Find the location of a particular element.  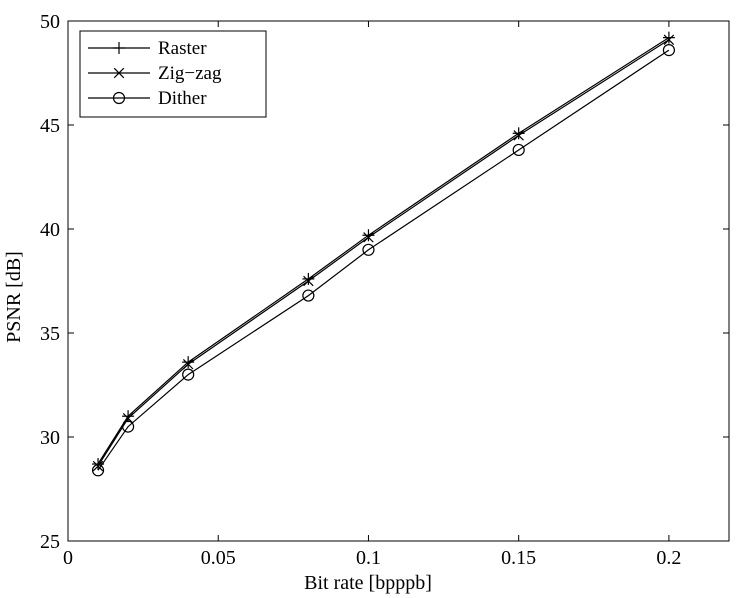

x-tick-label: 0.1 is located at coordinates (368, 558).